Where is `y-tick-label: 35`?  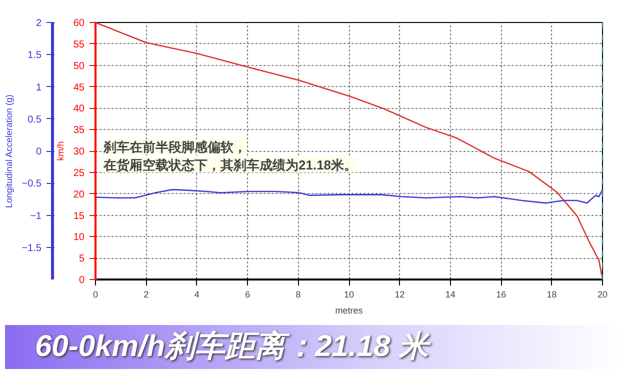 y-tick-label: 35 is located at coordinates (79, 130).